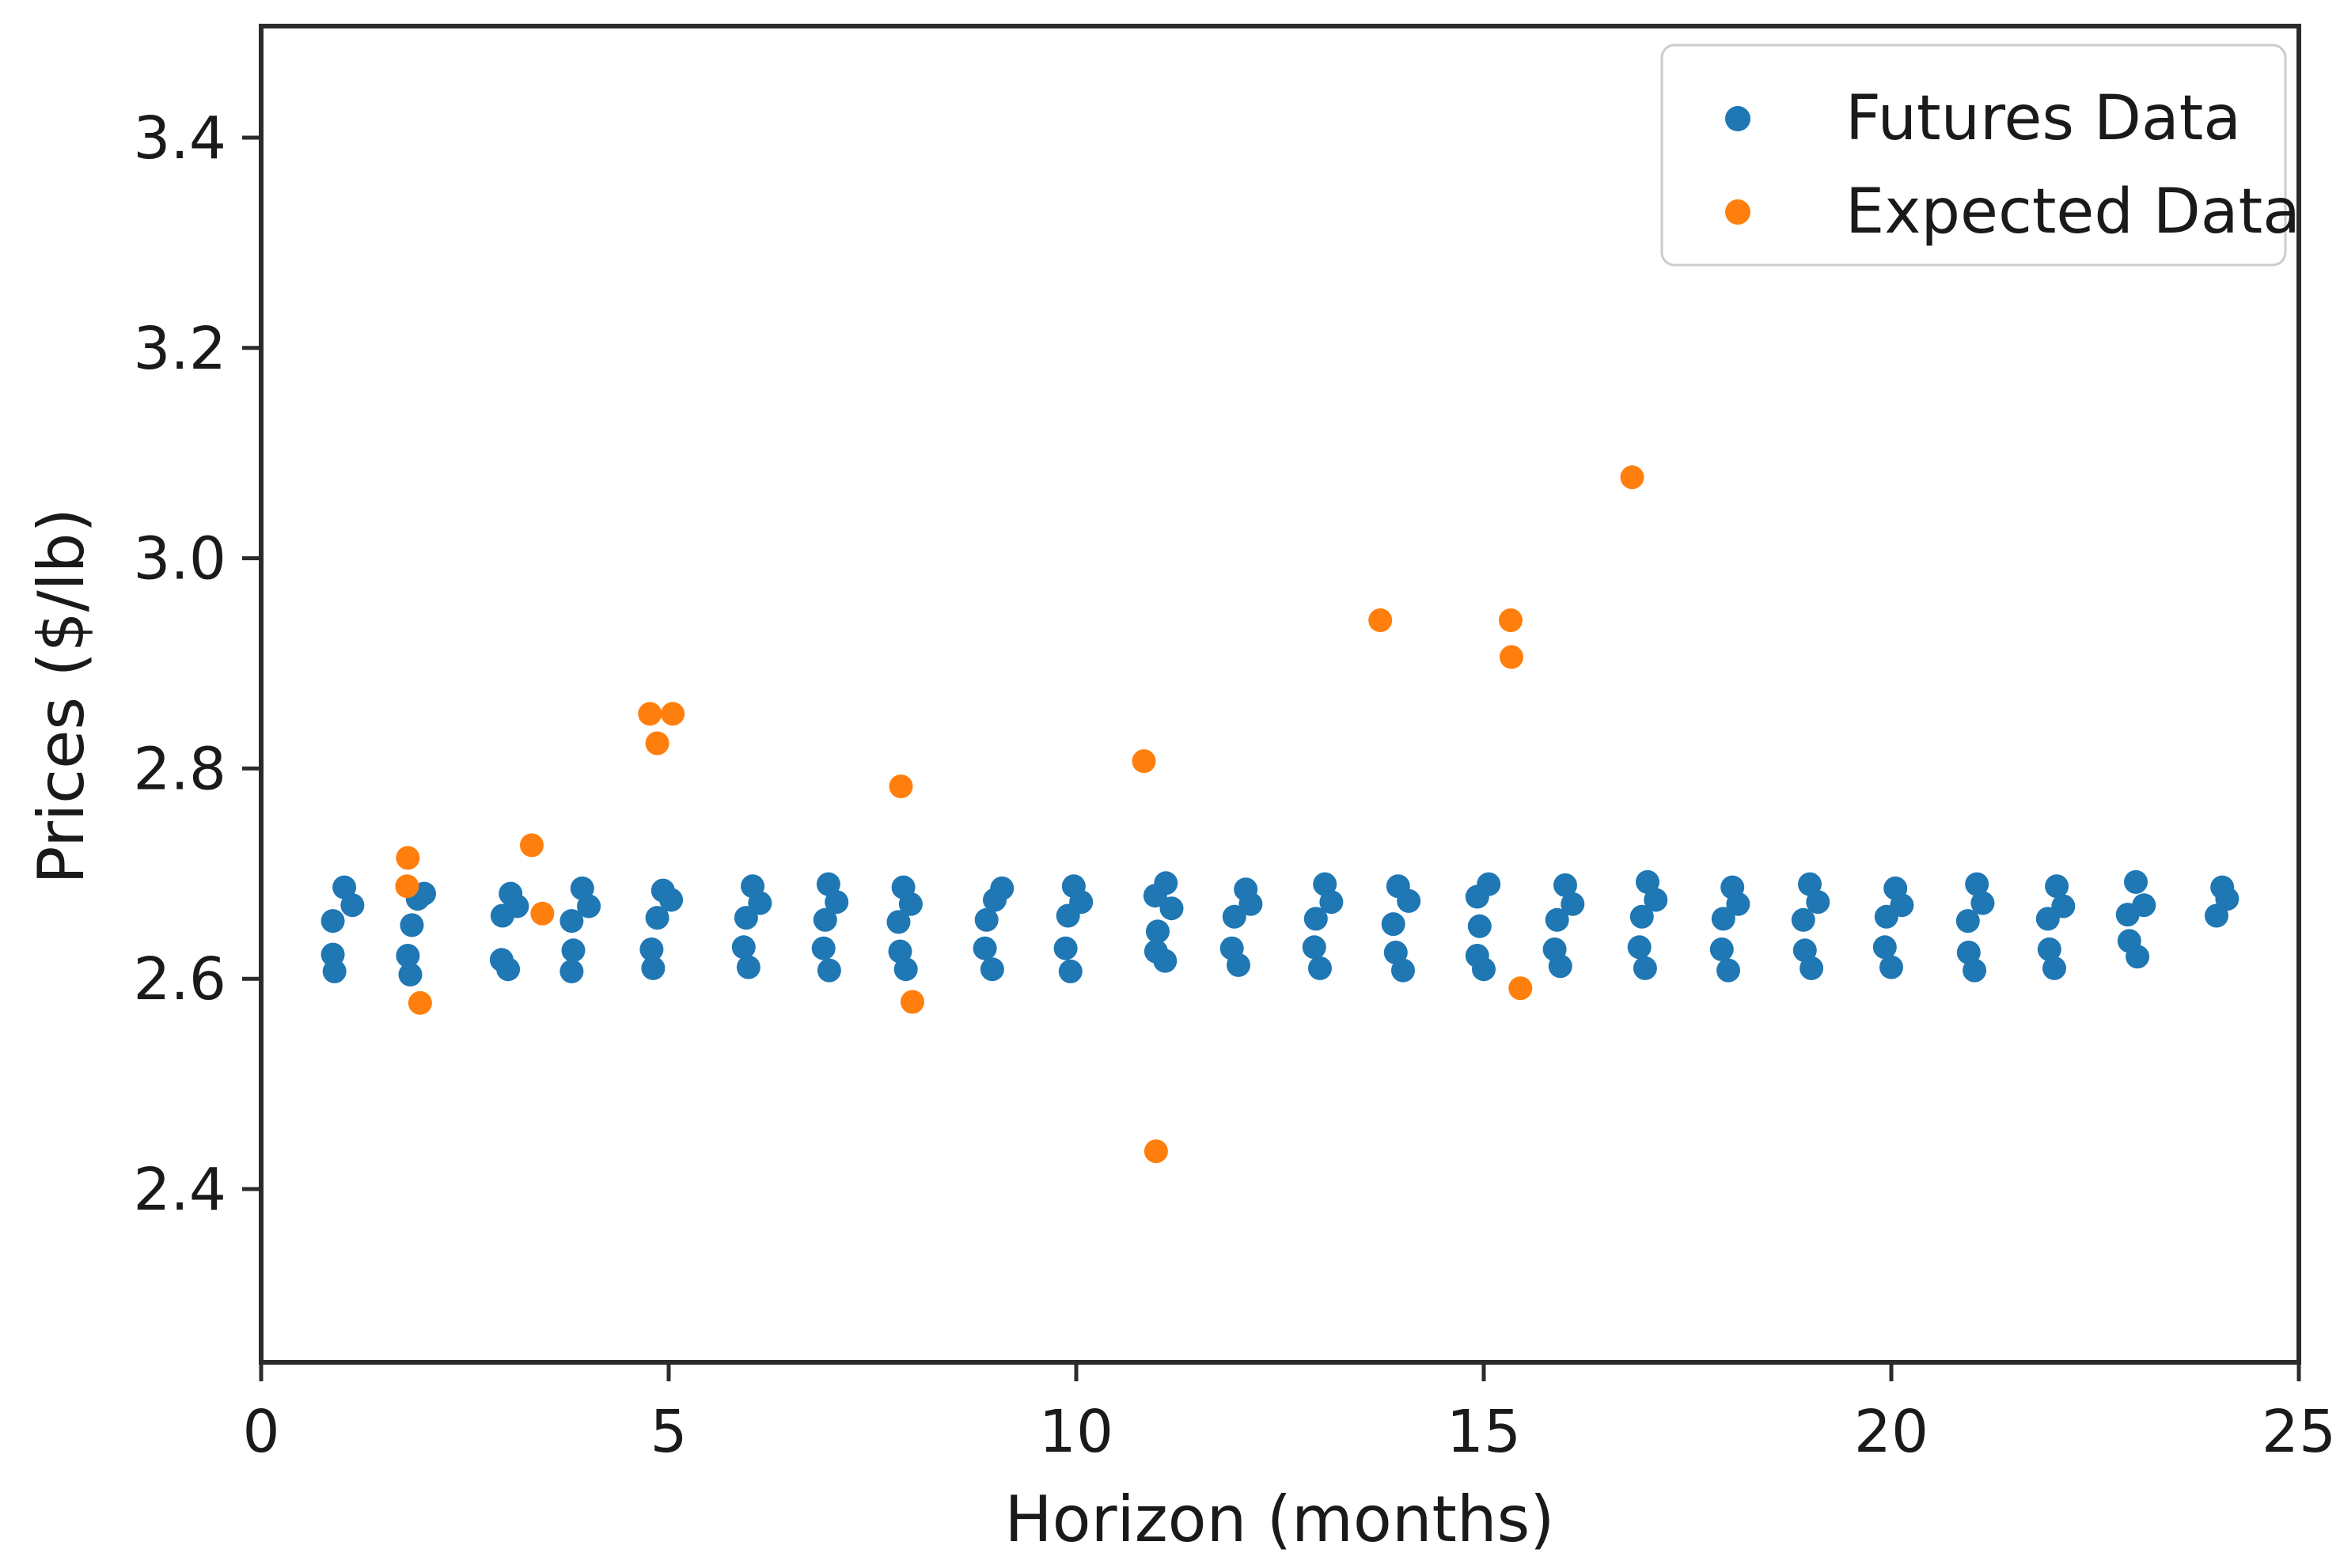 The height and width of the screenshot is (1568, 2340). What do you see at coordinates (1484, 1432) in the screenshot?
I see `x-tick-label: 15` at bounding box center [1484, 1432].